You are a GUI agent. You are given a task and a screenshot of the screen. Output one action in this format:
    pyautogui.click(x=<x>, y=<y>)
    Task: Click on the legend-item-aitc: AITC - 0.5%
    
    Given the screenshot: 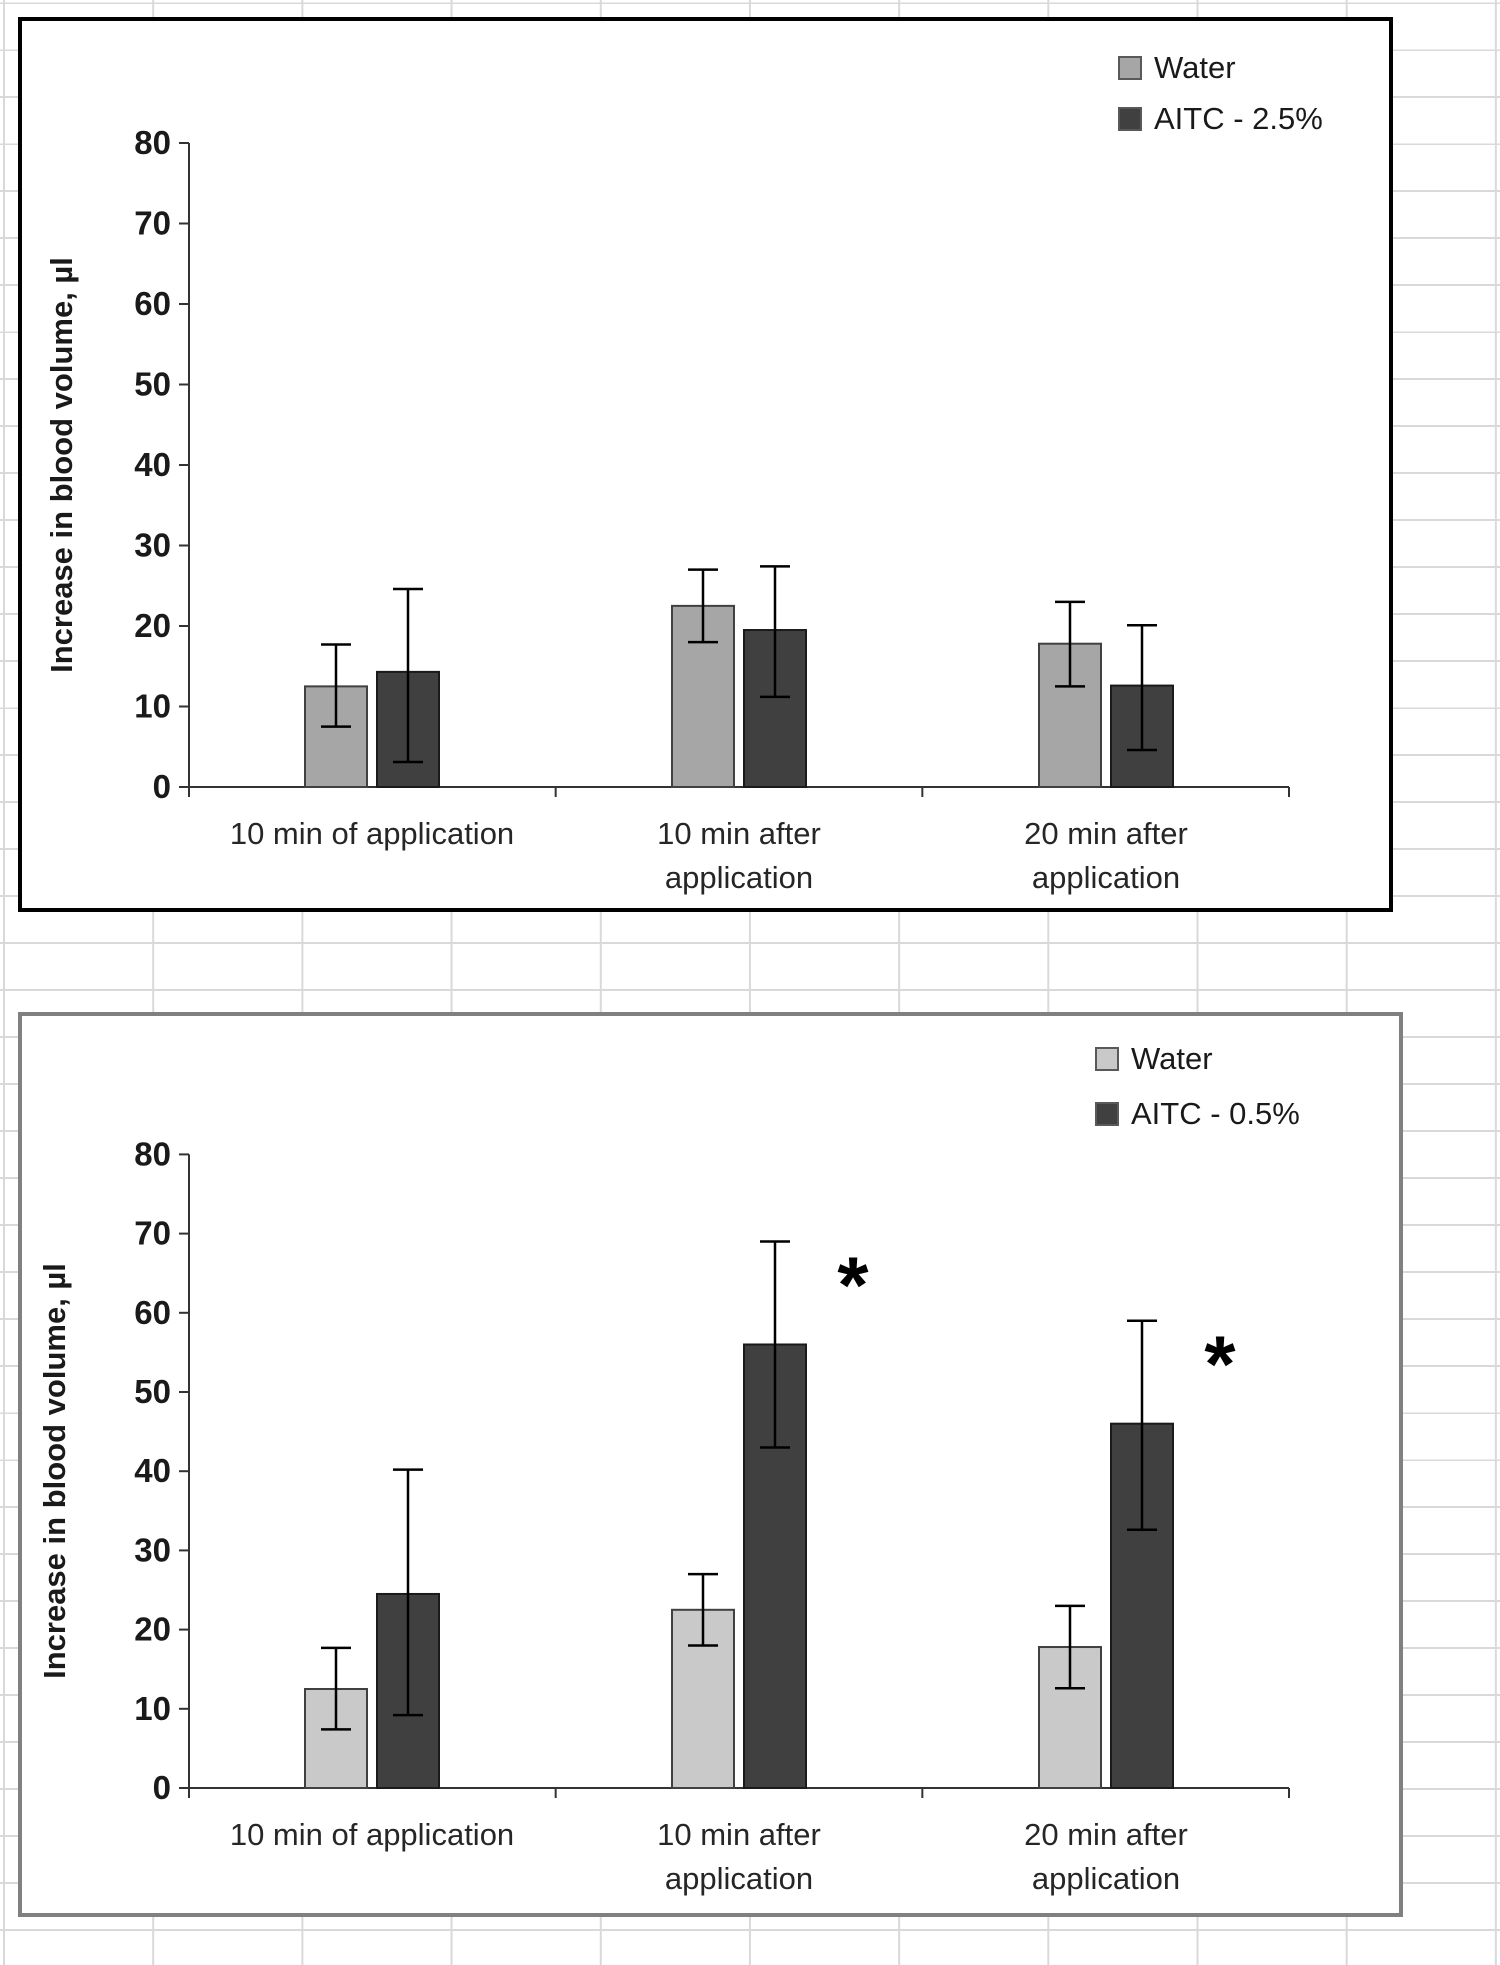 What is the action you would take?
    pyautogui.click(x=1197, y=1114)
    